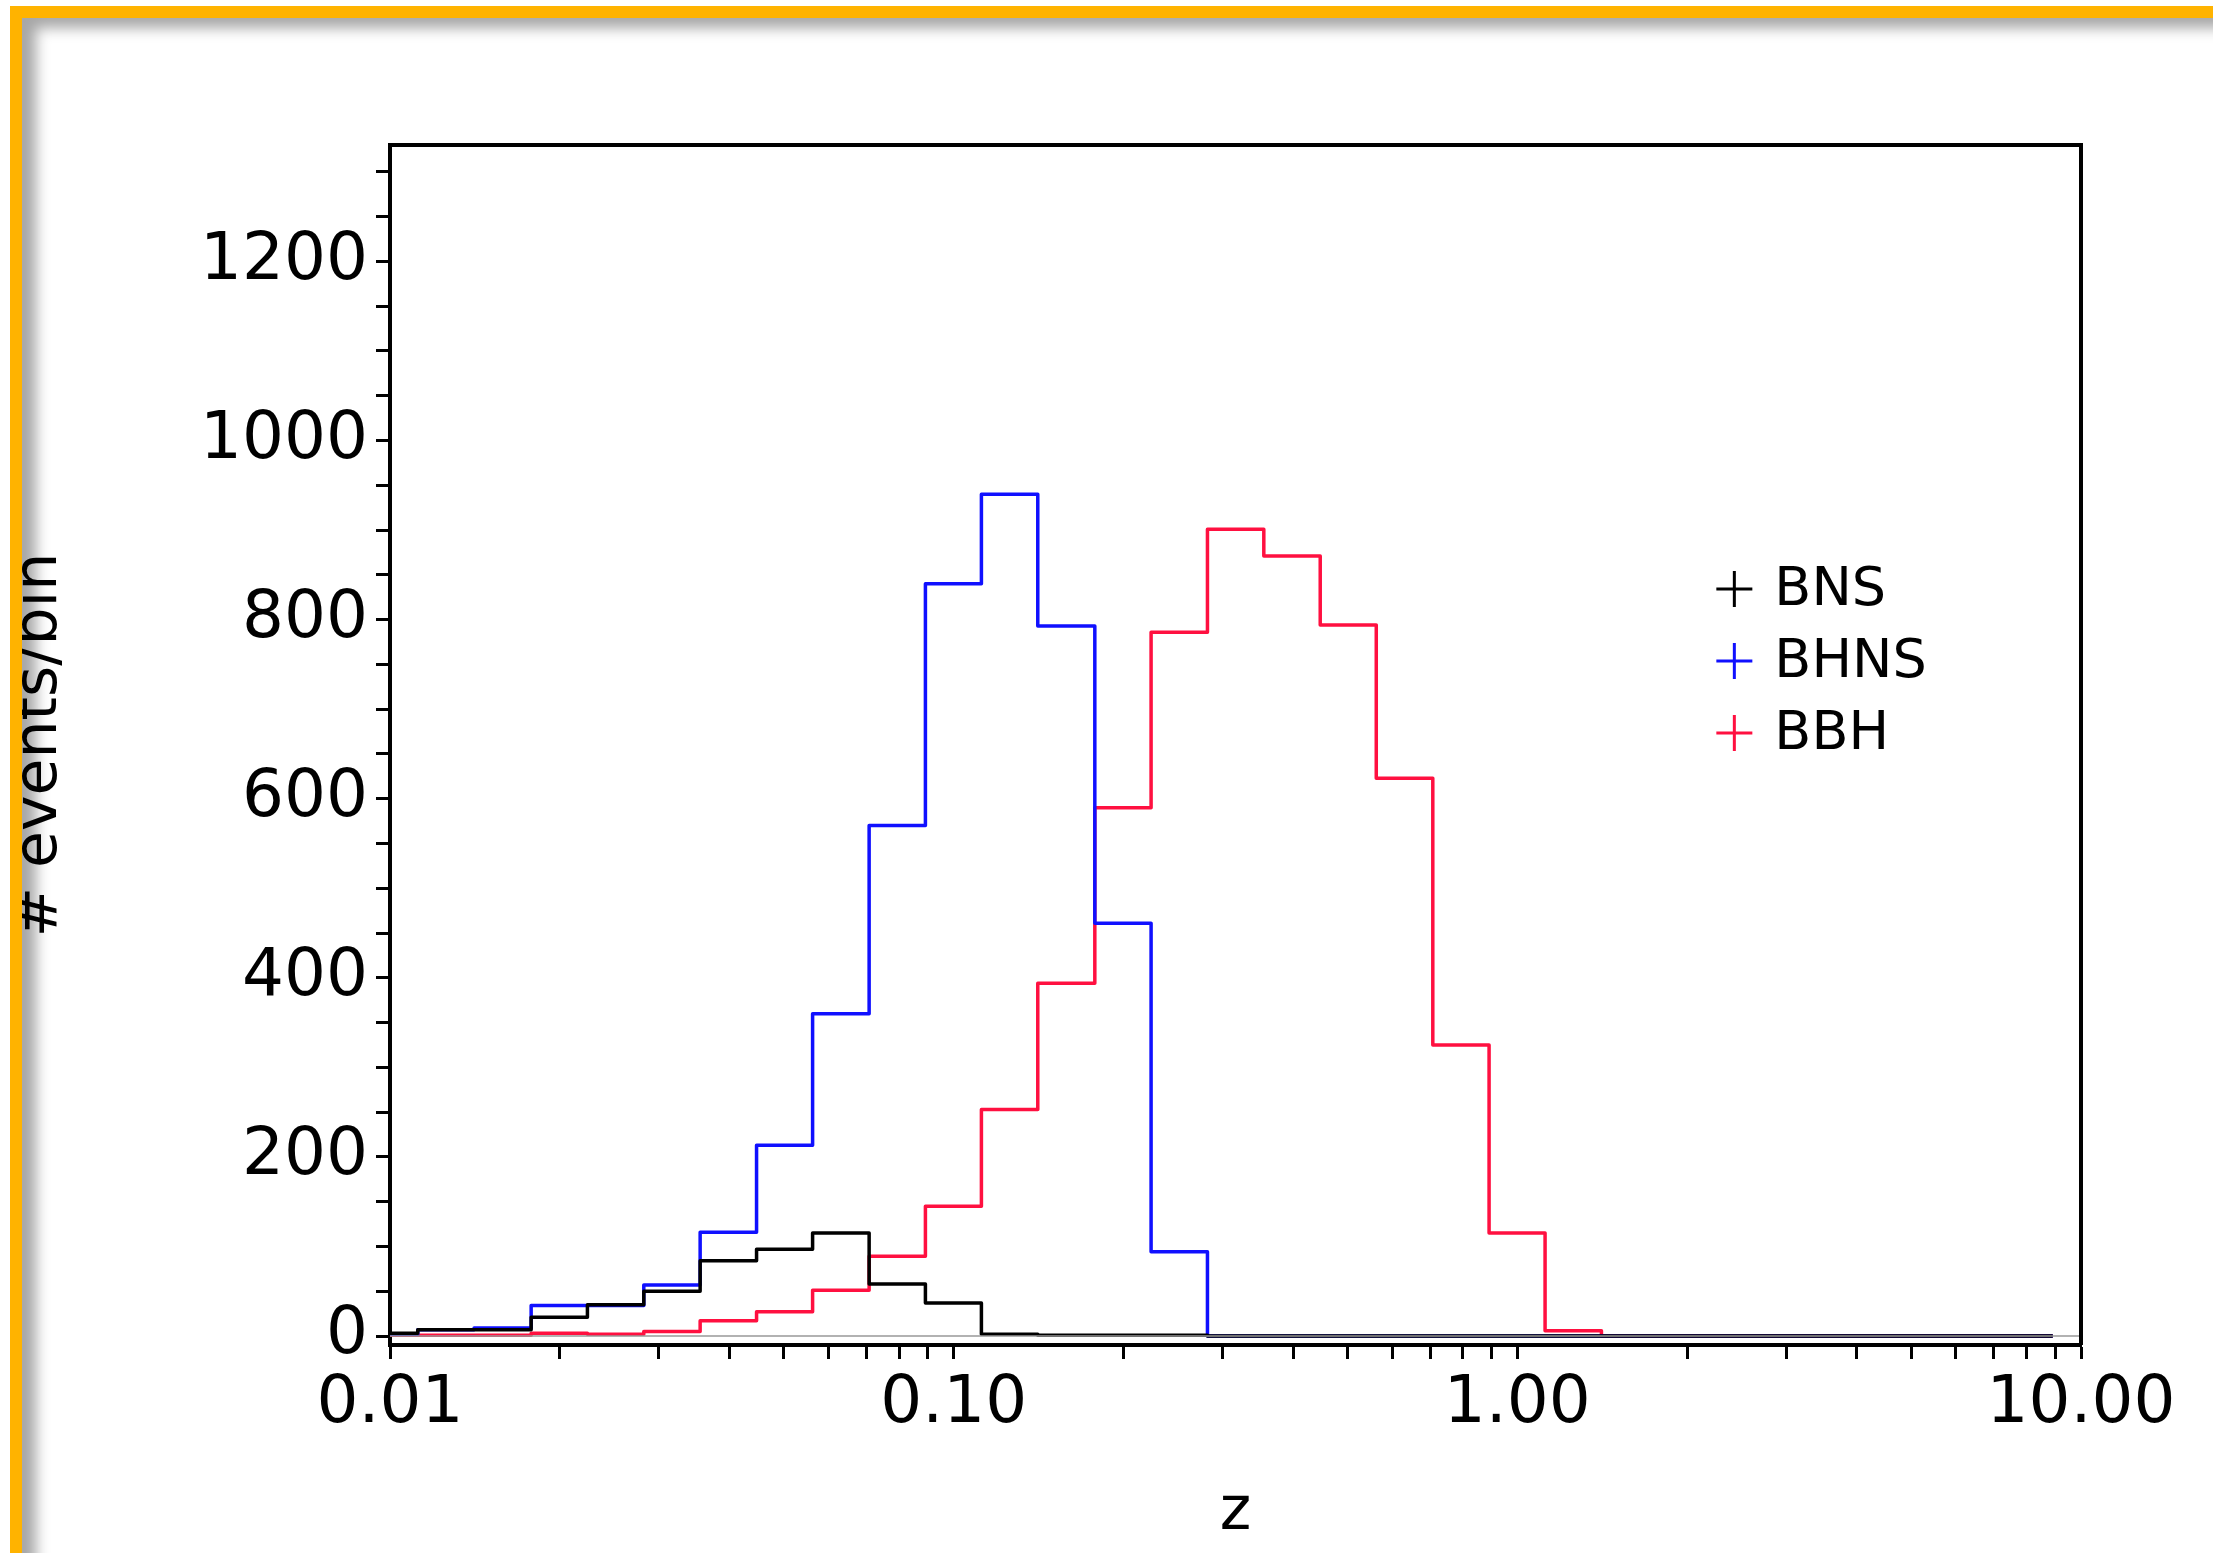  What do you see at coordinates (284, 435) in the screenshot?
I see `y-tick-label: 1000` at bounding box center [284, 435].